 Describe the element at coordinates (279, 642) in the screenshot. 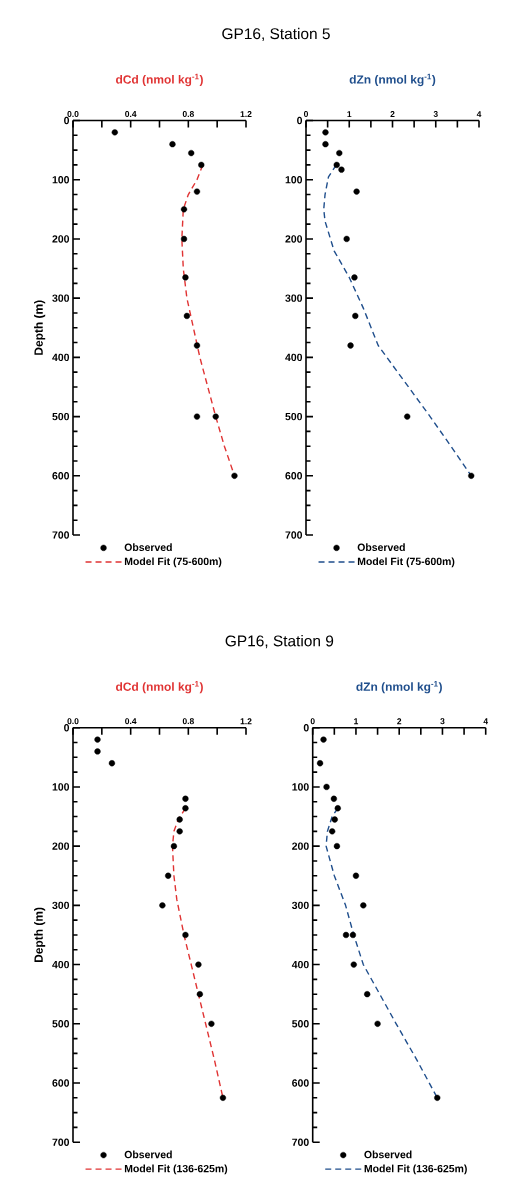

I see `text: GP16, Station 9` at that location.